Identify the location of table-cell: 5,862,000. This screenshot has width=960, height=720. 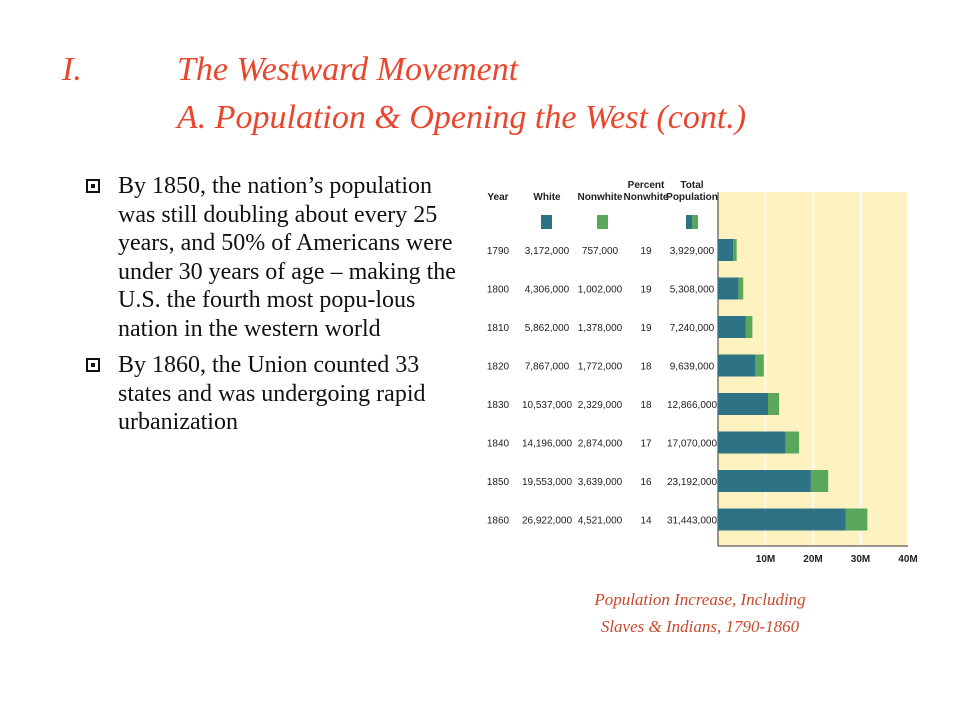
(547, 328).